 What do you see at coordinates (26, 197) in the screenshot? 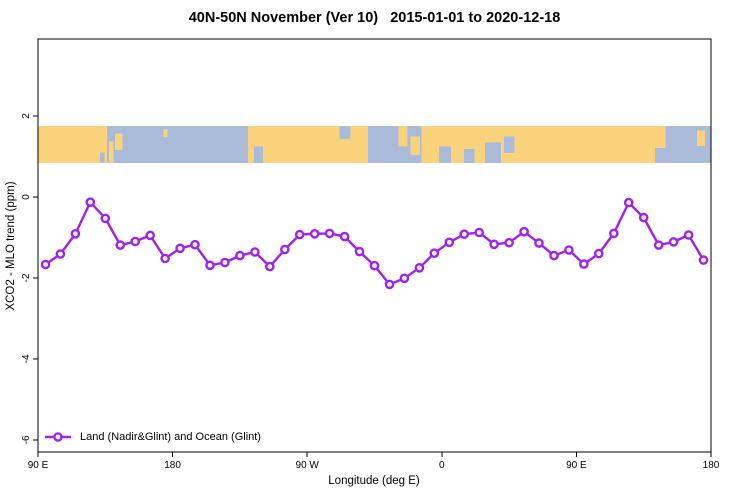
I see `y-tick-label: 0` at bounding box center [26, 197].